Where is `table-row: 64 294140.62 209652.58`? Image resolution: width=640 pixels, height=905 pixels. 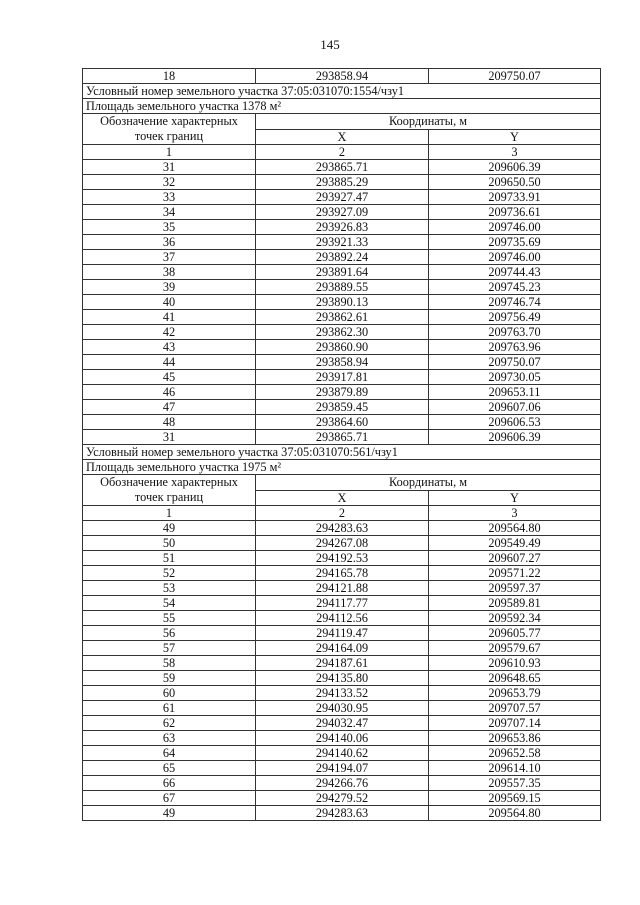
table-row: 64 294140.62 209652.58 is located at coordinates (341, 753).